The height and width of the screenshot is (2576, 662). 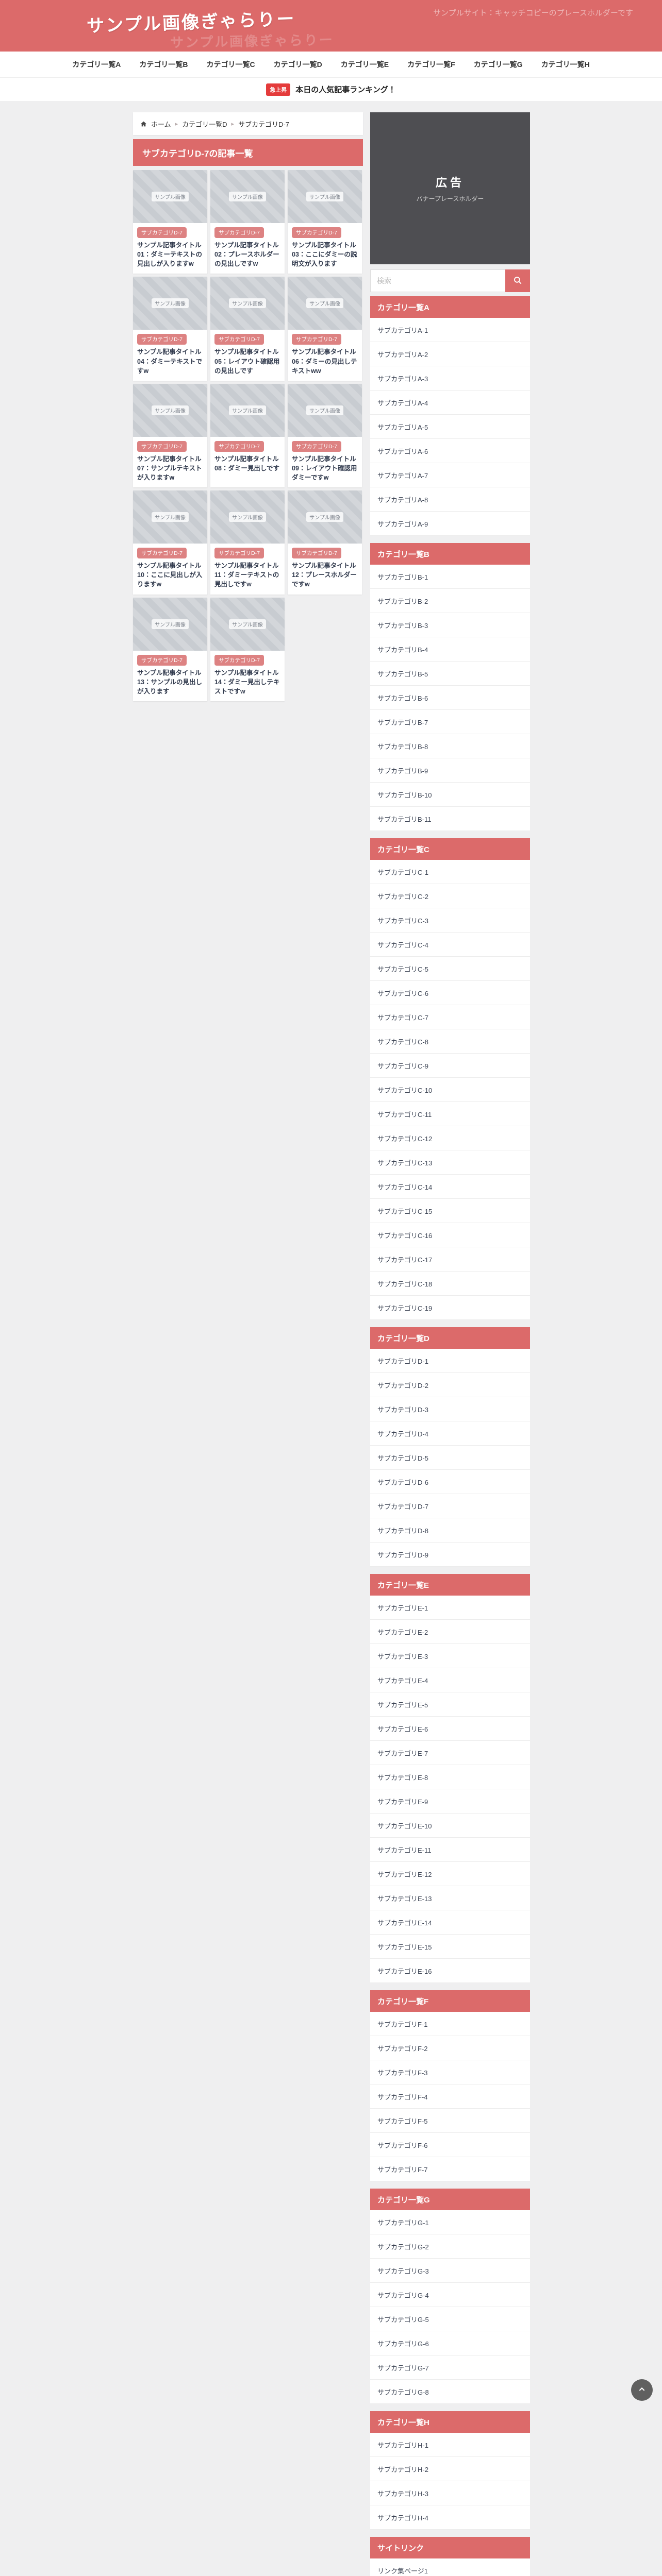 What do you see at coordinates (450, 2246) in the screenshot?
I see `sidebar-category-link: サブカテゴリG-2` at bounding box center [450, 2246].